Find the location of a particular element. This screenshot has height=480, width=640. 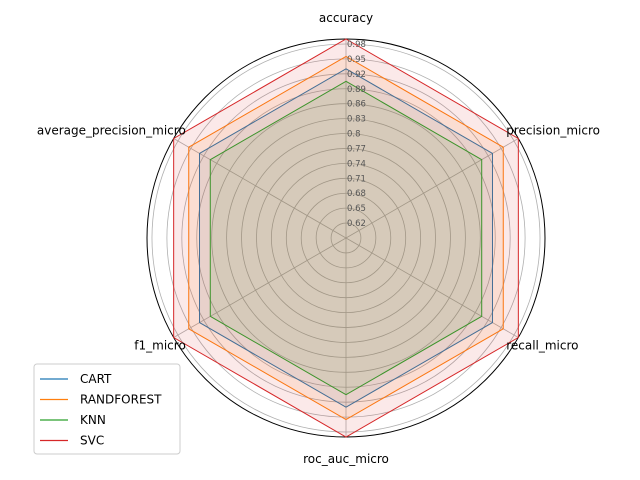

rtick-label-10: 0.92 is located at coordinates (356, 75).